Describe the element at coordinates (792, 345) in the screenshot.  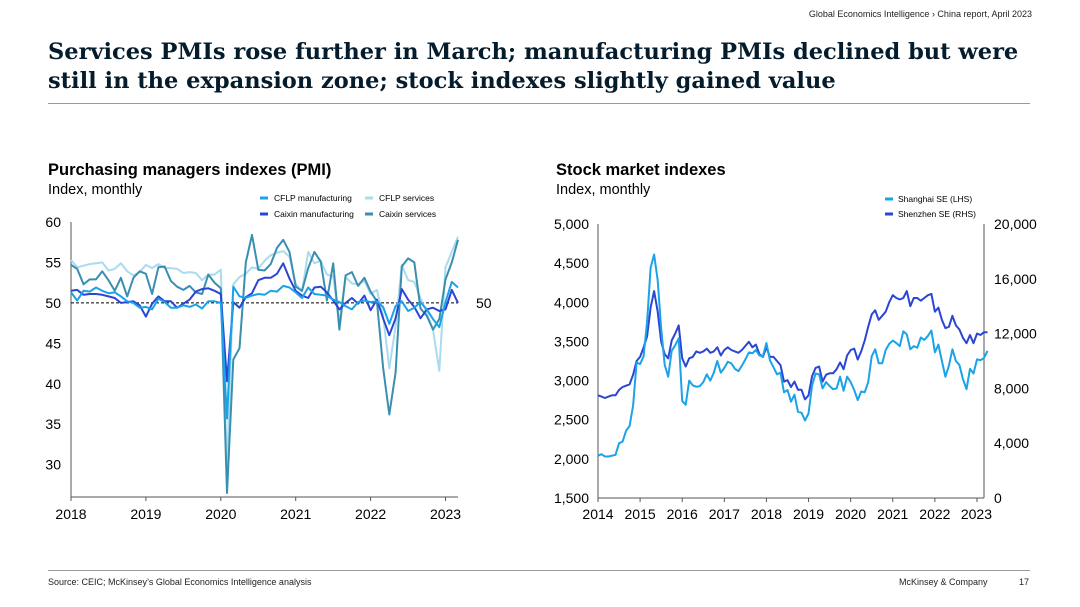
I see `stock-series-line-shenzhen-se-rhs` at that location.